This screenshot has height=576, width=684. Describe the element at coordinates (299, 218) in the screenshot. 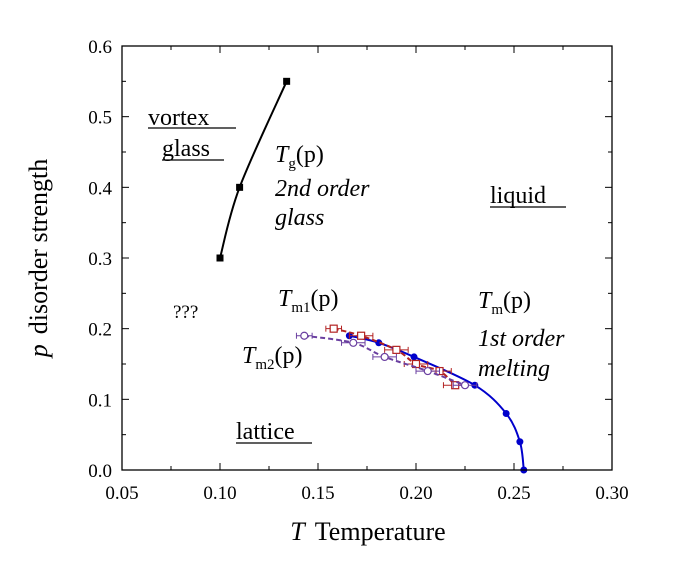

I see `annotation-tg-glass: glass` at that location.